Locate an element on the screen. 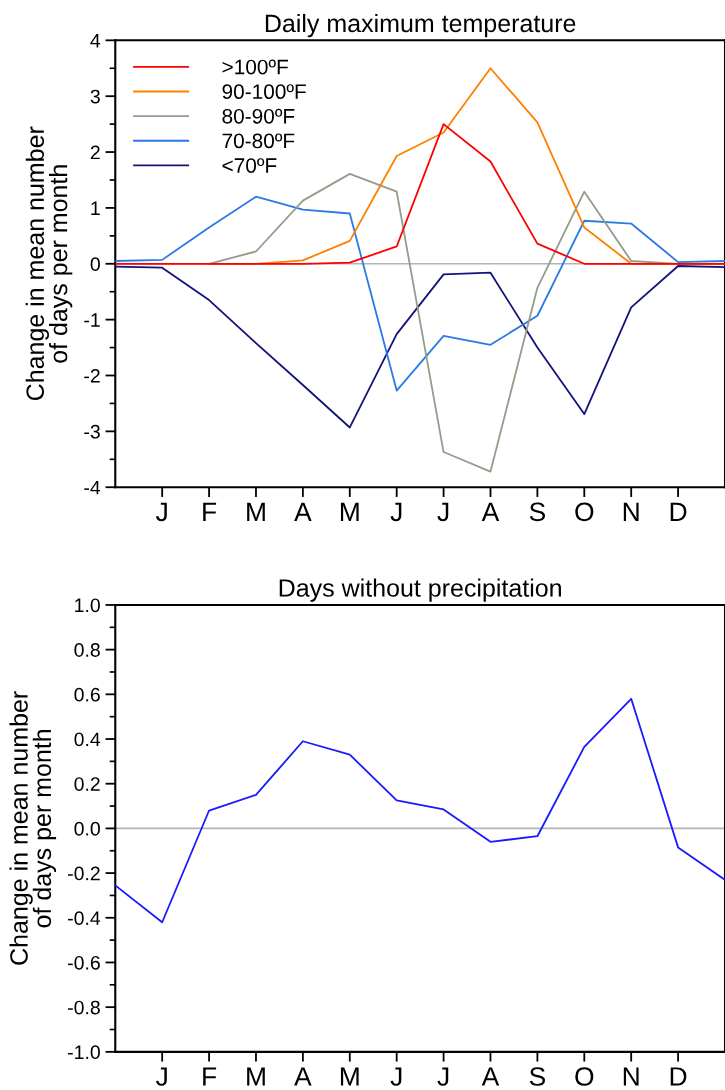 The image size is (725, 1090). y-tick-label: 1.0 is located at coordinates (87, 605).